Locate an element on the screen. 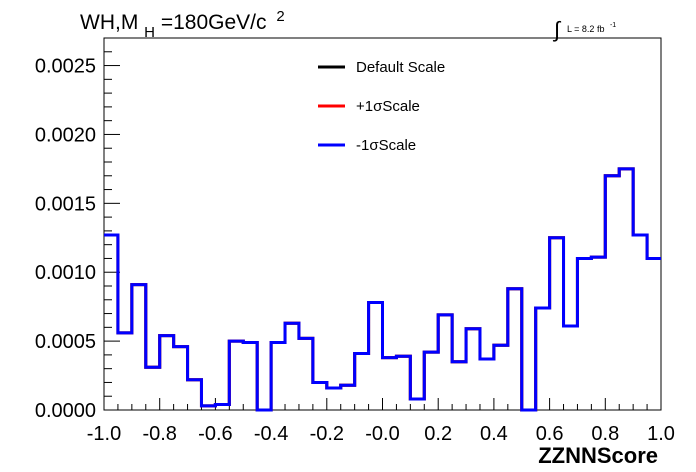 The width and height of the screenshot is (696, 472). legend-label-plus-sigma: +1σScale is located at coordinates (388, 106).